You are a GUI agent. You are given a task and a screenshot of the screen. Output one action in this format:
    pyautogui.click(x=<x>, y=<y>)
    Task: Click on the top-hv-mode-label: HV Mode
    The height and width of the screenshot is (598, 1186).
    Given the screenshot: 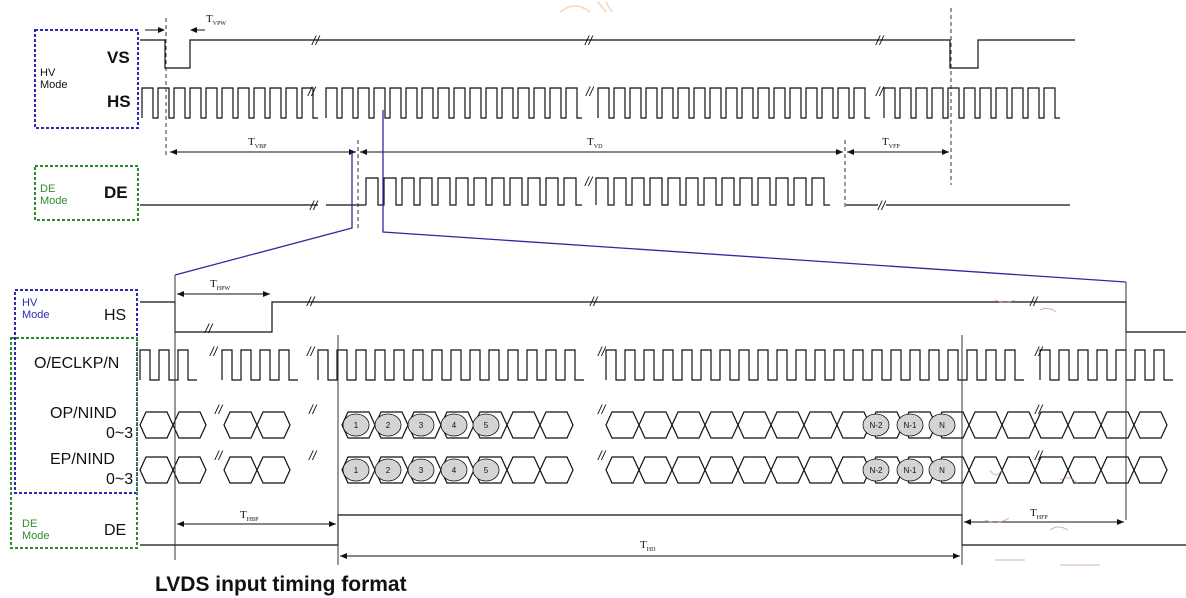 What is the action you would take?
    pyautogui.click(x=54, y=79)
    